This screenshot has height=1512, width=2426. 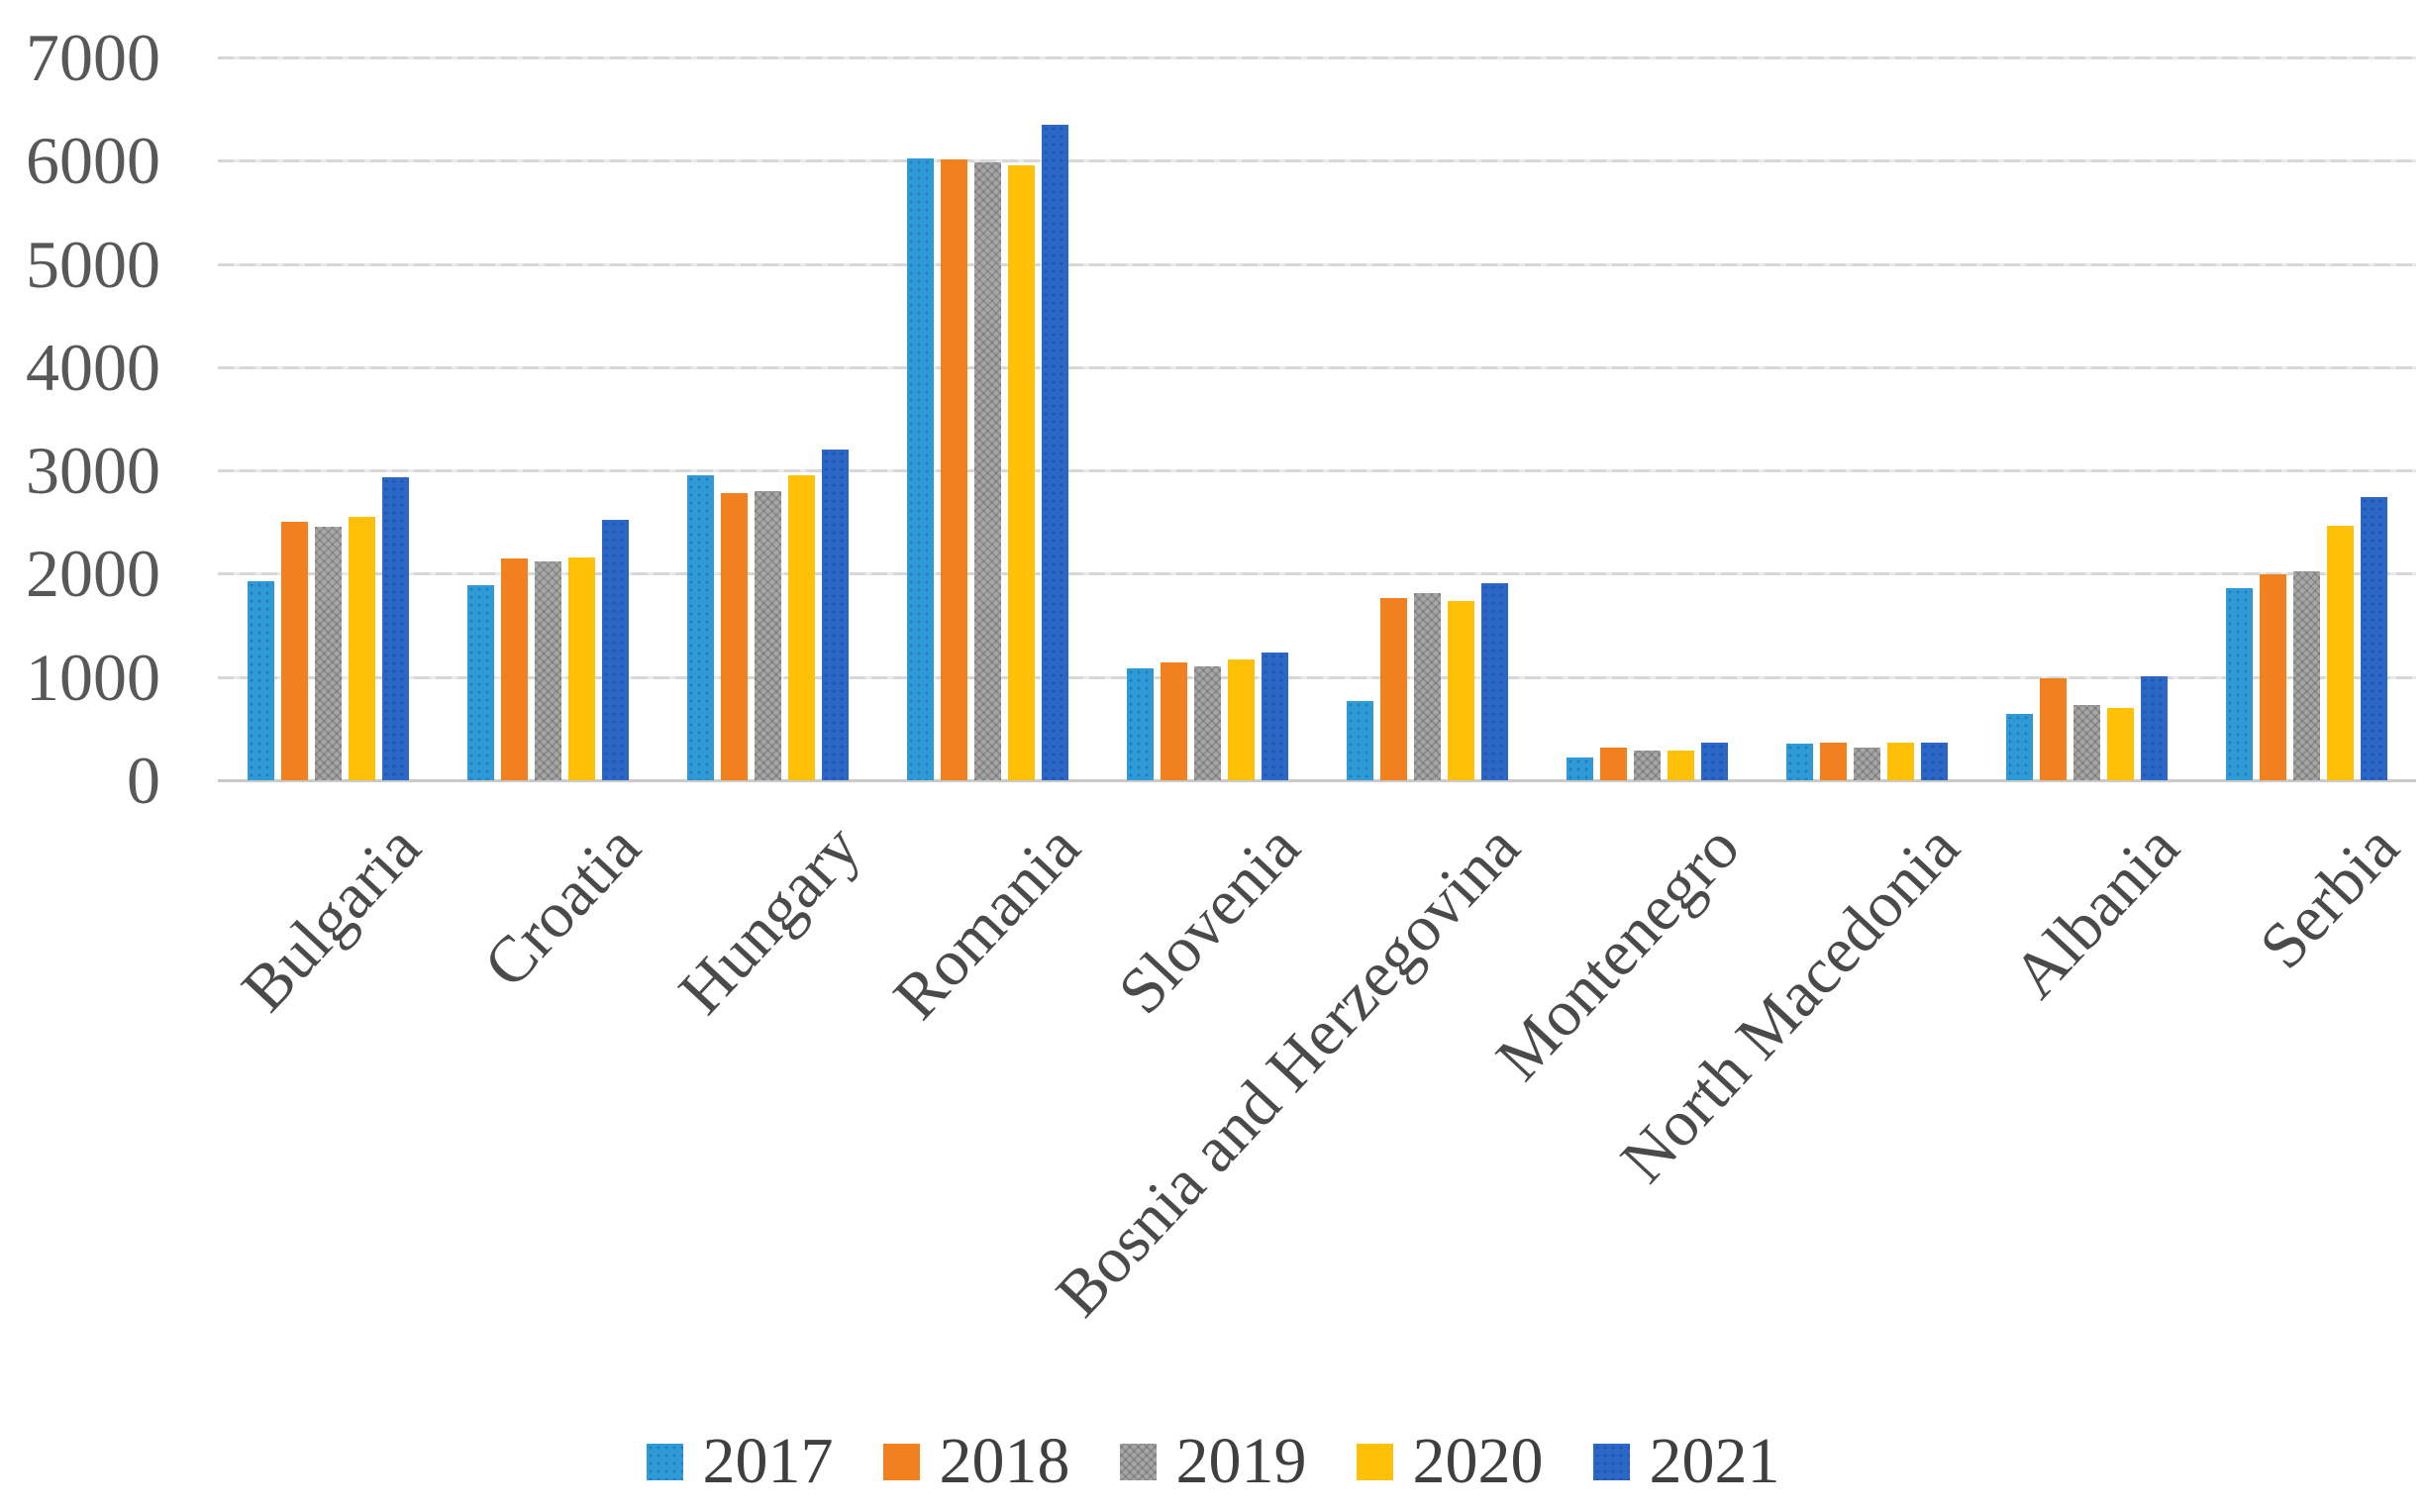 What do you see at coordinates (1611, 1461) in the screenshot?
I see `legend-swatch-2021` at bounding box center [1611, 1461].